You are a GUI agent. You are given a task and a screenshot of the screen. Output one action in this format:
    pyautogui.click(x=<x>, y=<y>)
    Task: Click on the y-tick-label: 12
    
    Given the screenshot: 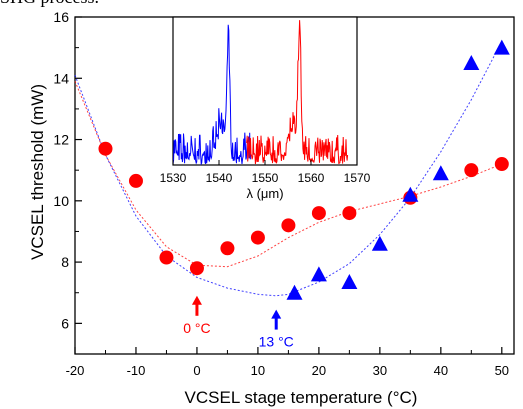 What is the action you would take?
    pyautogui.click(x=61, y=140)
    